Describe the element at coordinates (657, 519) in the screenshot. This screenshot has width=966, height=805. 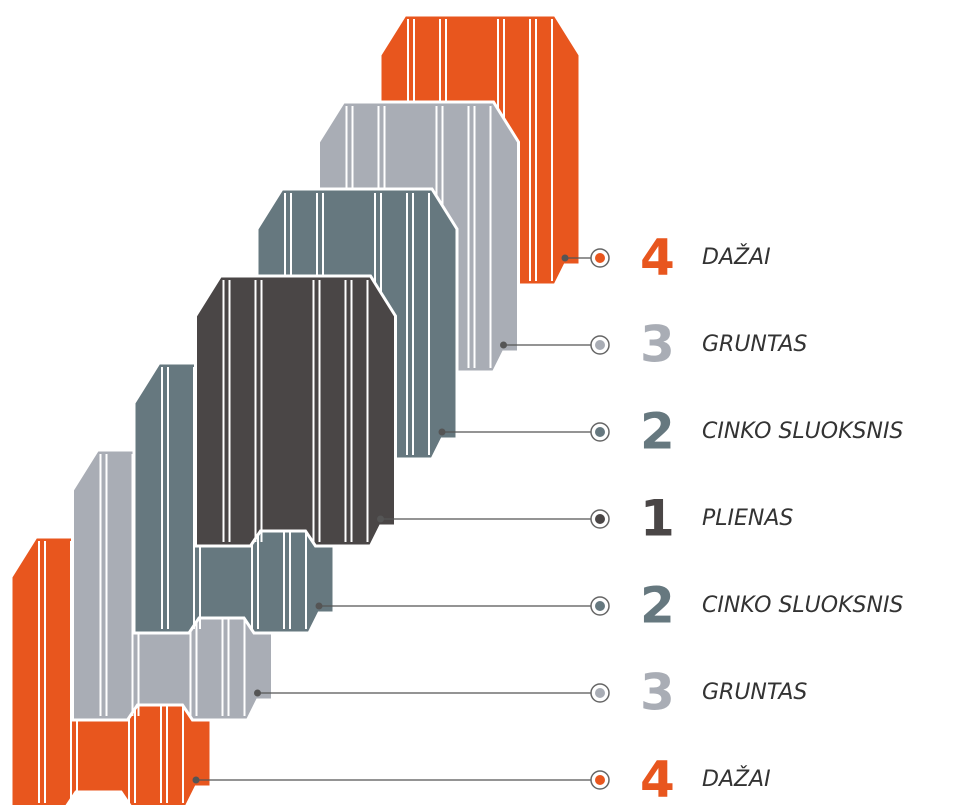
I see `layer-number: 1` at that location.